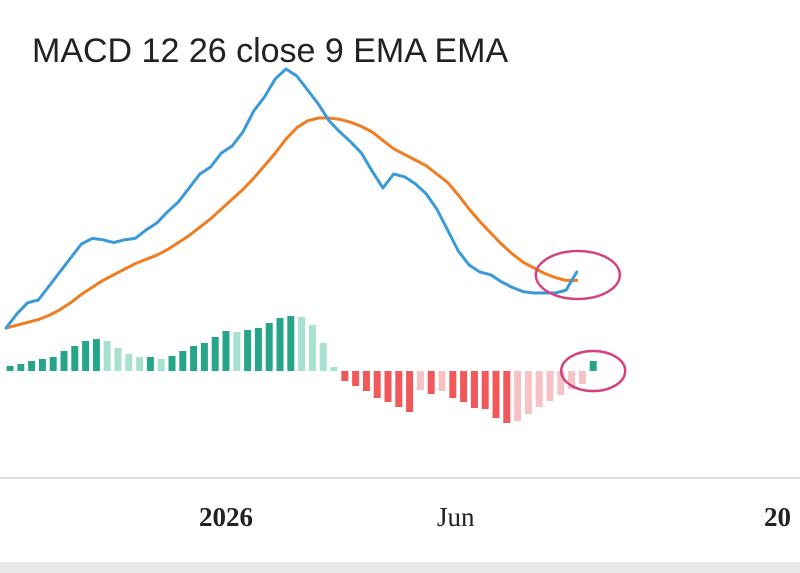 The width and height of the screenshot is (800, 573). Describe the element at coordinates (270, 51) in the screenshot. I see `chart-title: MACD 12 26 close 9 EMA EMA` at that location.